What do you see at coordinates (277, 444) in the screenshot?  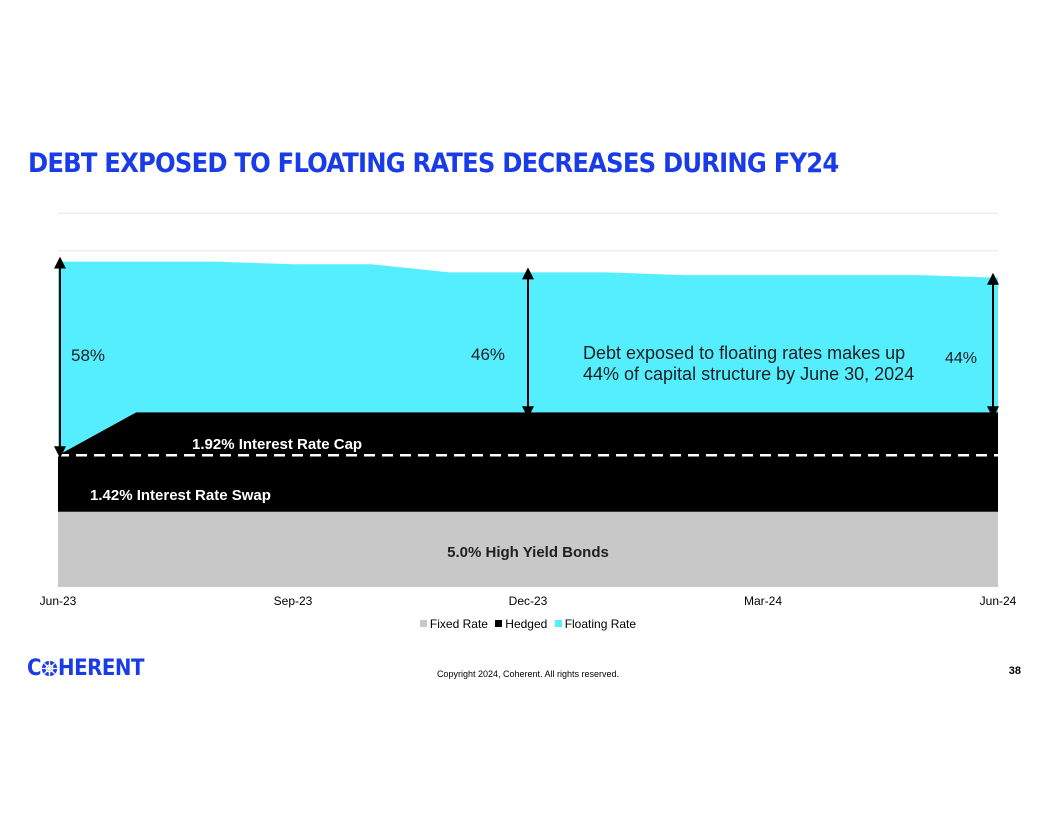 I see `label-interest-rate-cap: 1.92% Interest Rate Cap` at bounding box center [277, 444].